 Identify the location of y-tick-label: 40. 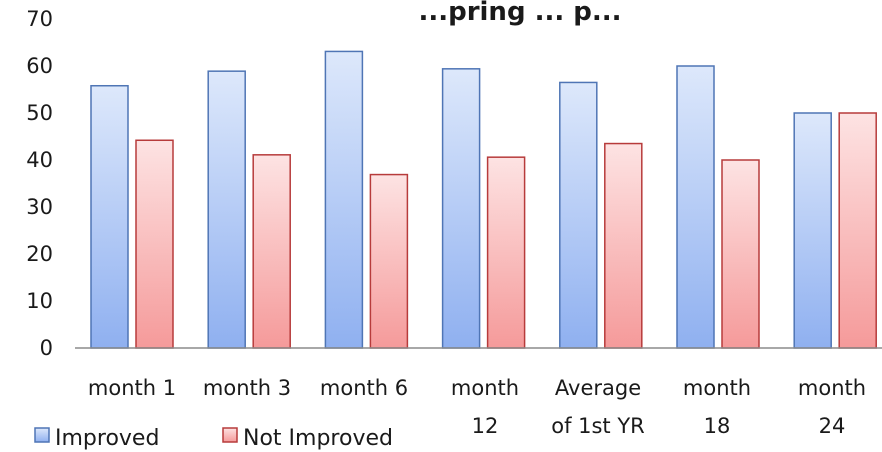
(39, 160).